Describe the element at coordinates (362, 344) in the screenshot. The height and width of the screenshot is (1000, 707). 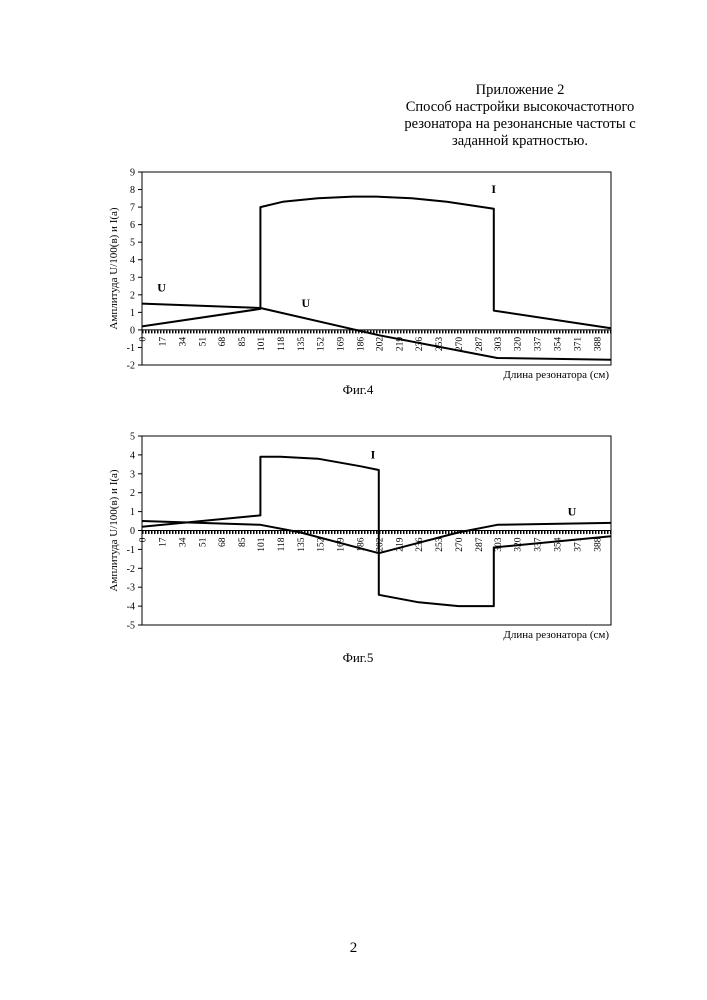
I see `x-tick-label: 186` at that location.